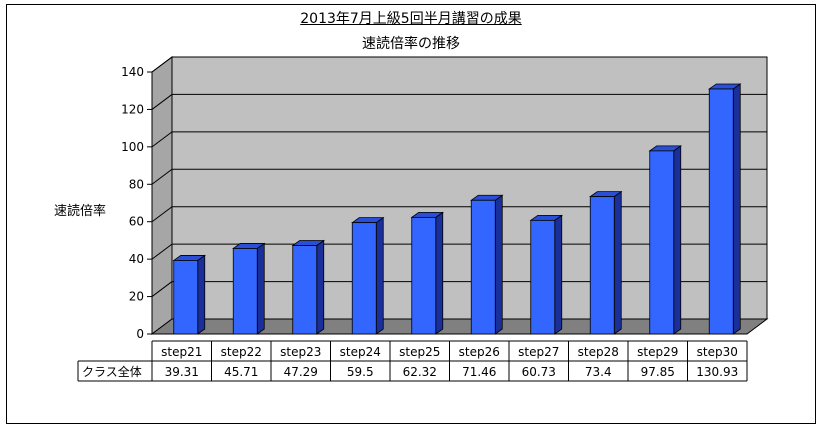  What do you see at coordinates (411, 44) in the screenshot?
I see `chart-subtitle: 速読倍率の推移` at bounding box center [411, 44].